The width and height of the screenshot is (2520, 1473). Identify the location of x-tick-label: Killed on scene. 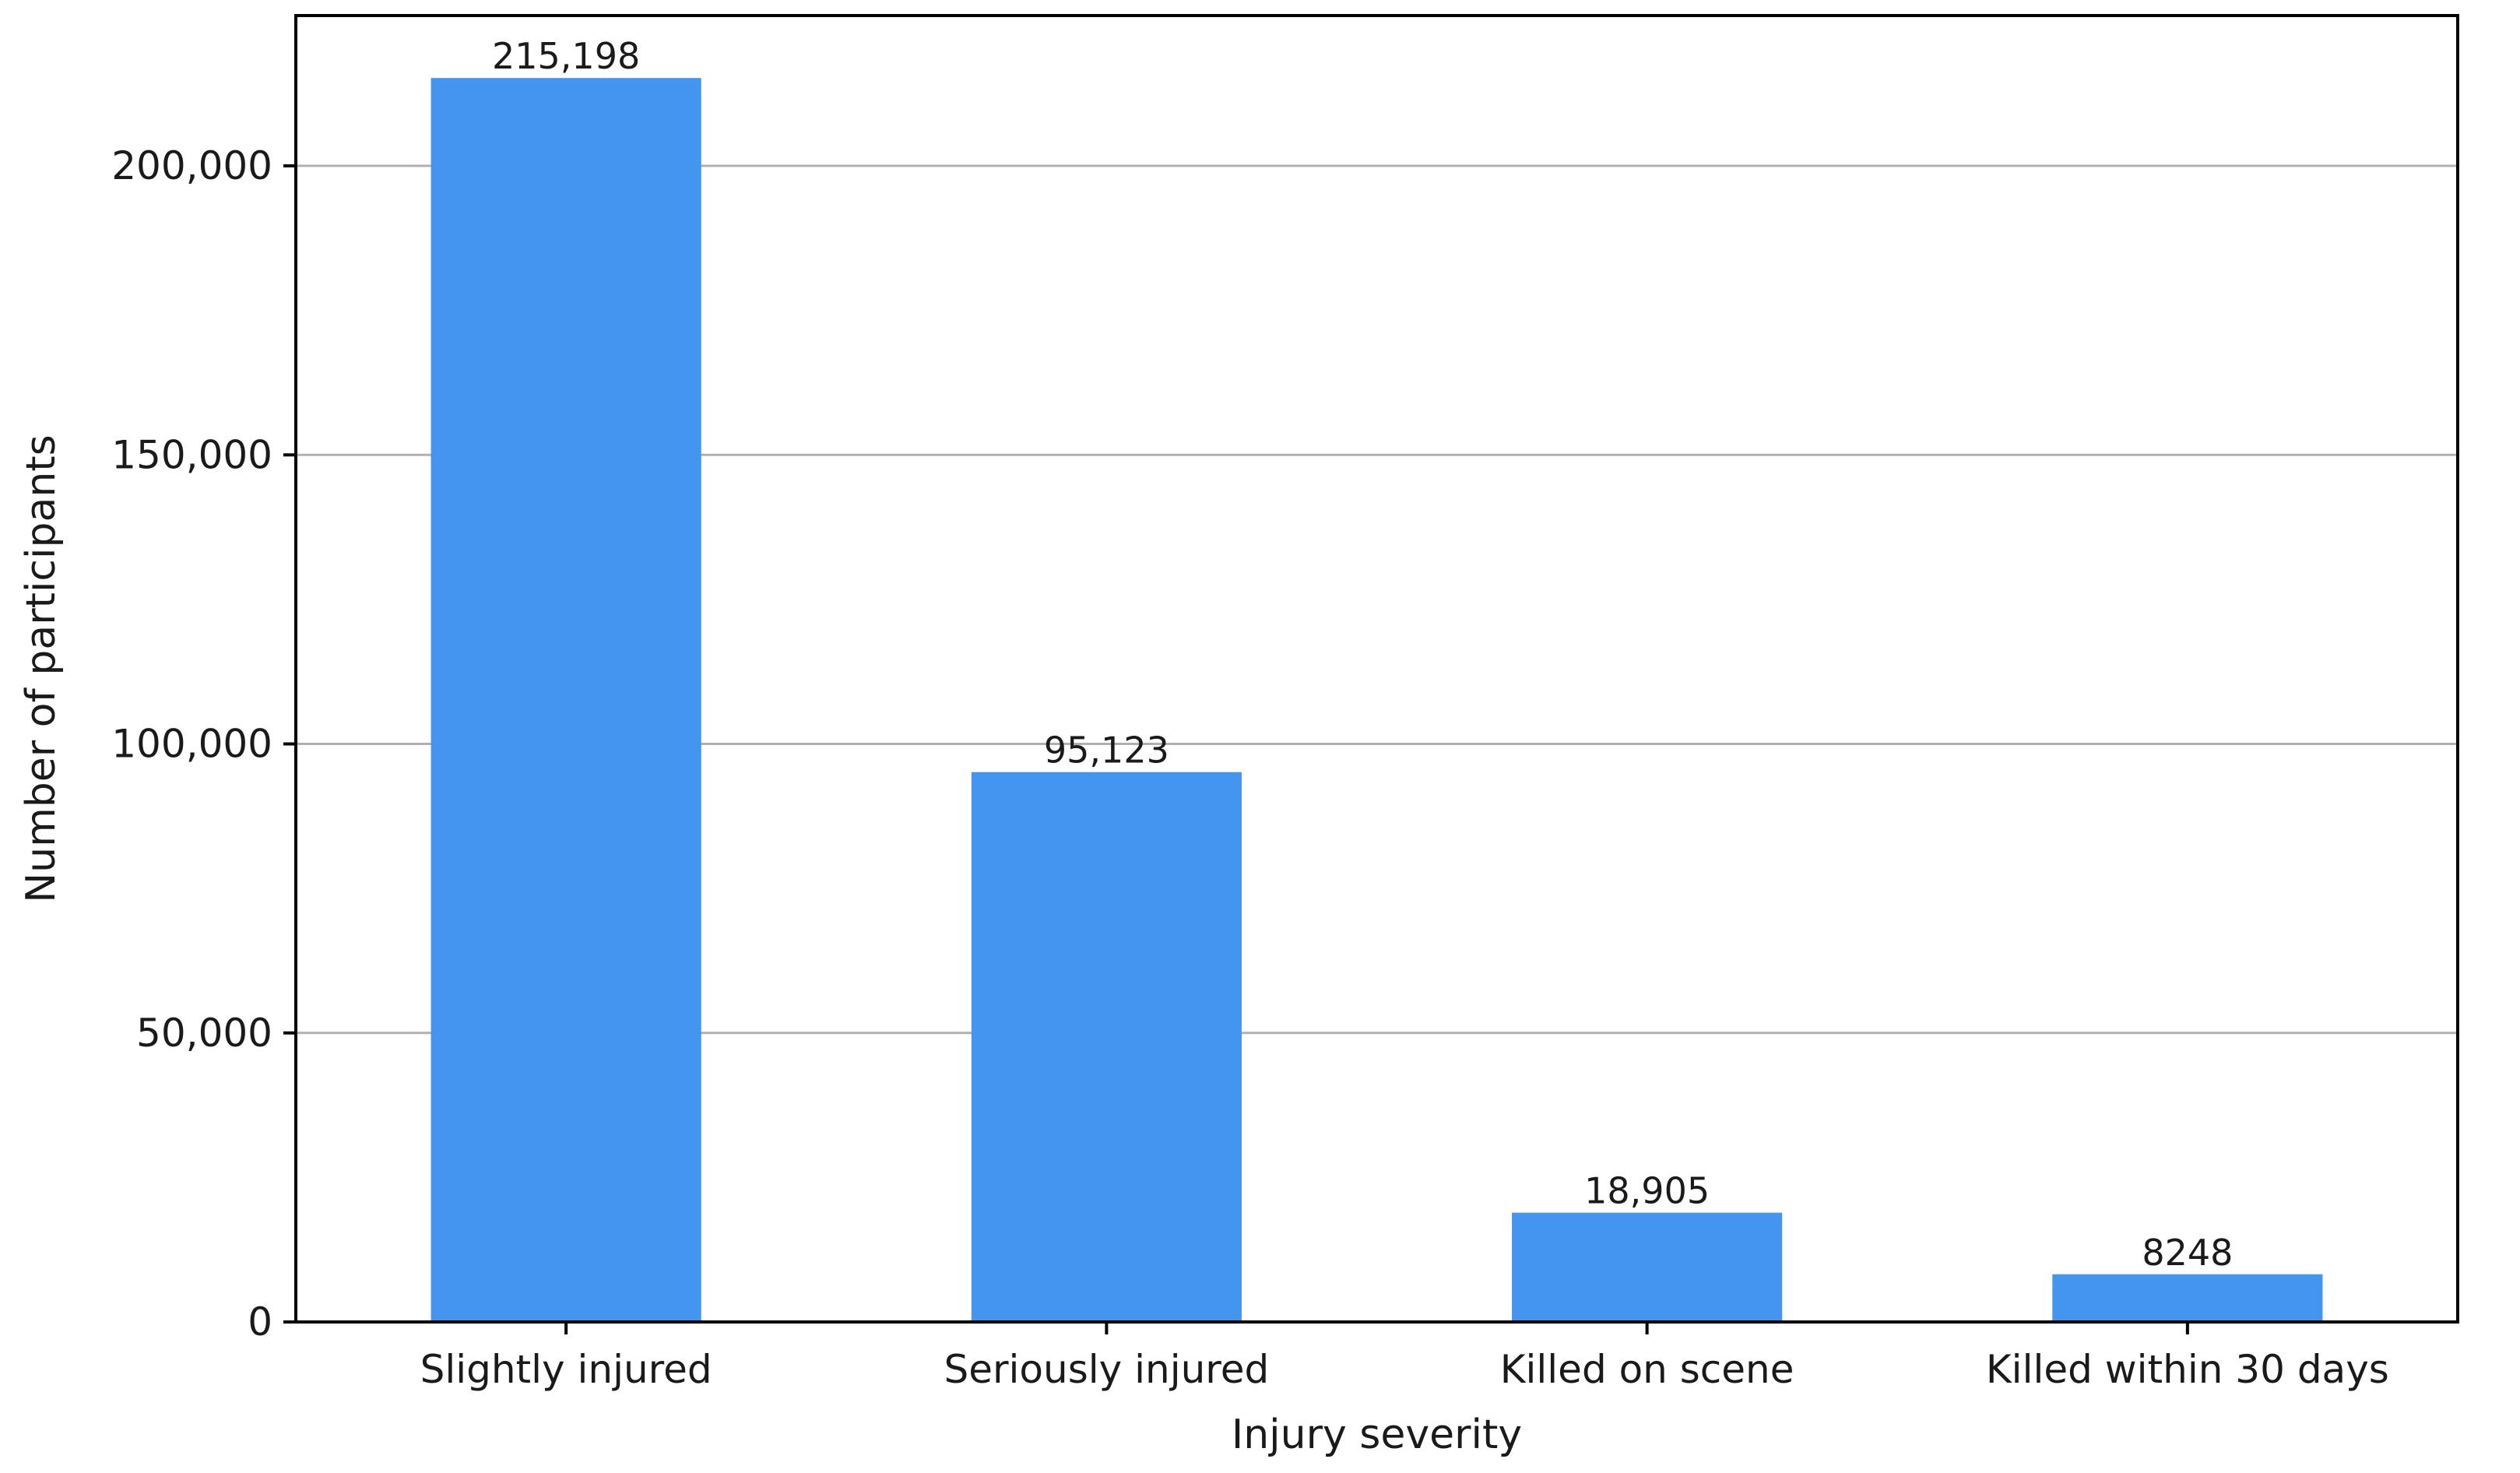
(1647, 1369).